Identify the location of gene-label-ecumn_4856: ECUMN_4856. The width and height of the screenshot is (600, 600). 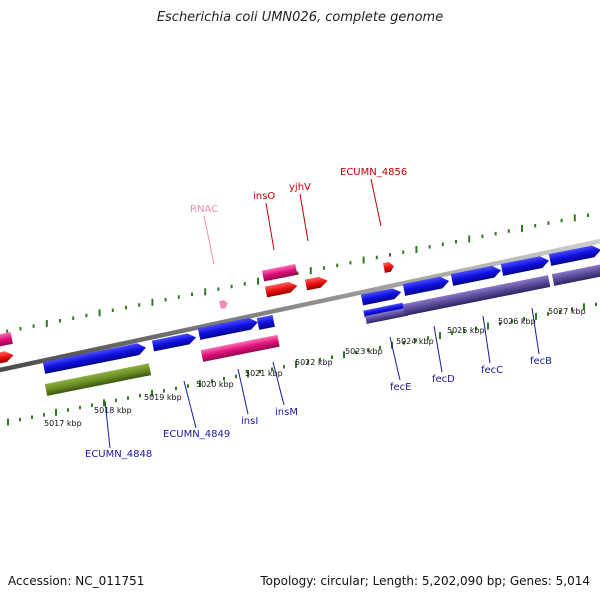
(373, 172).